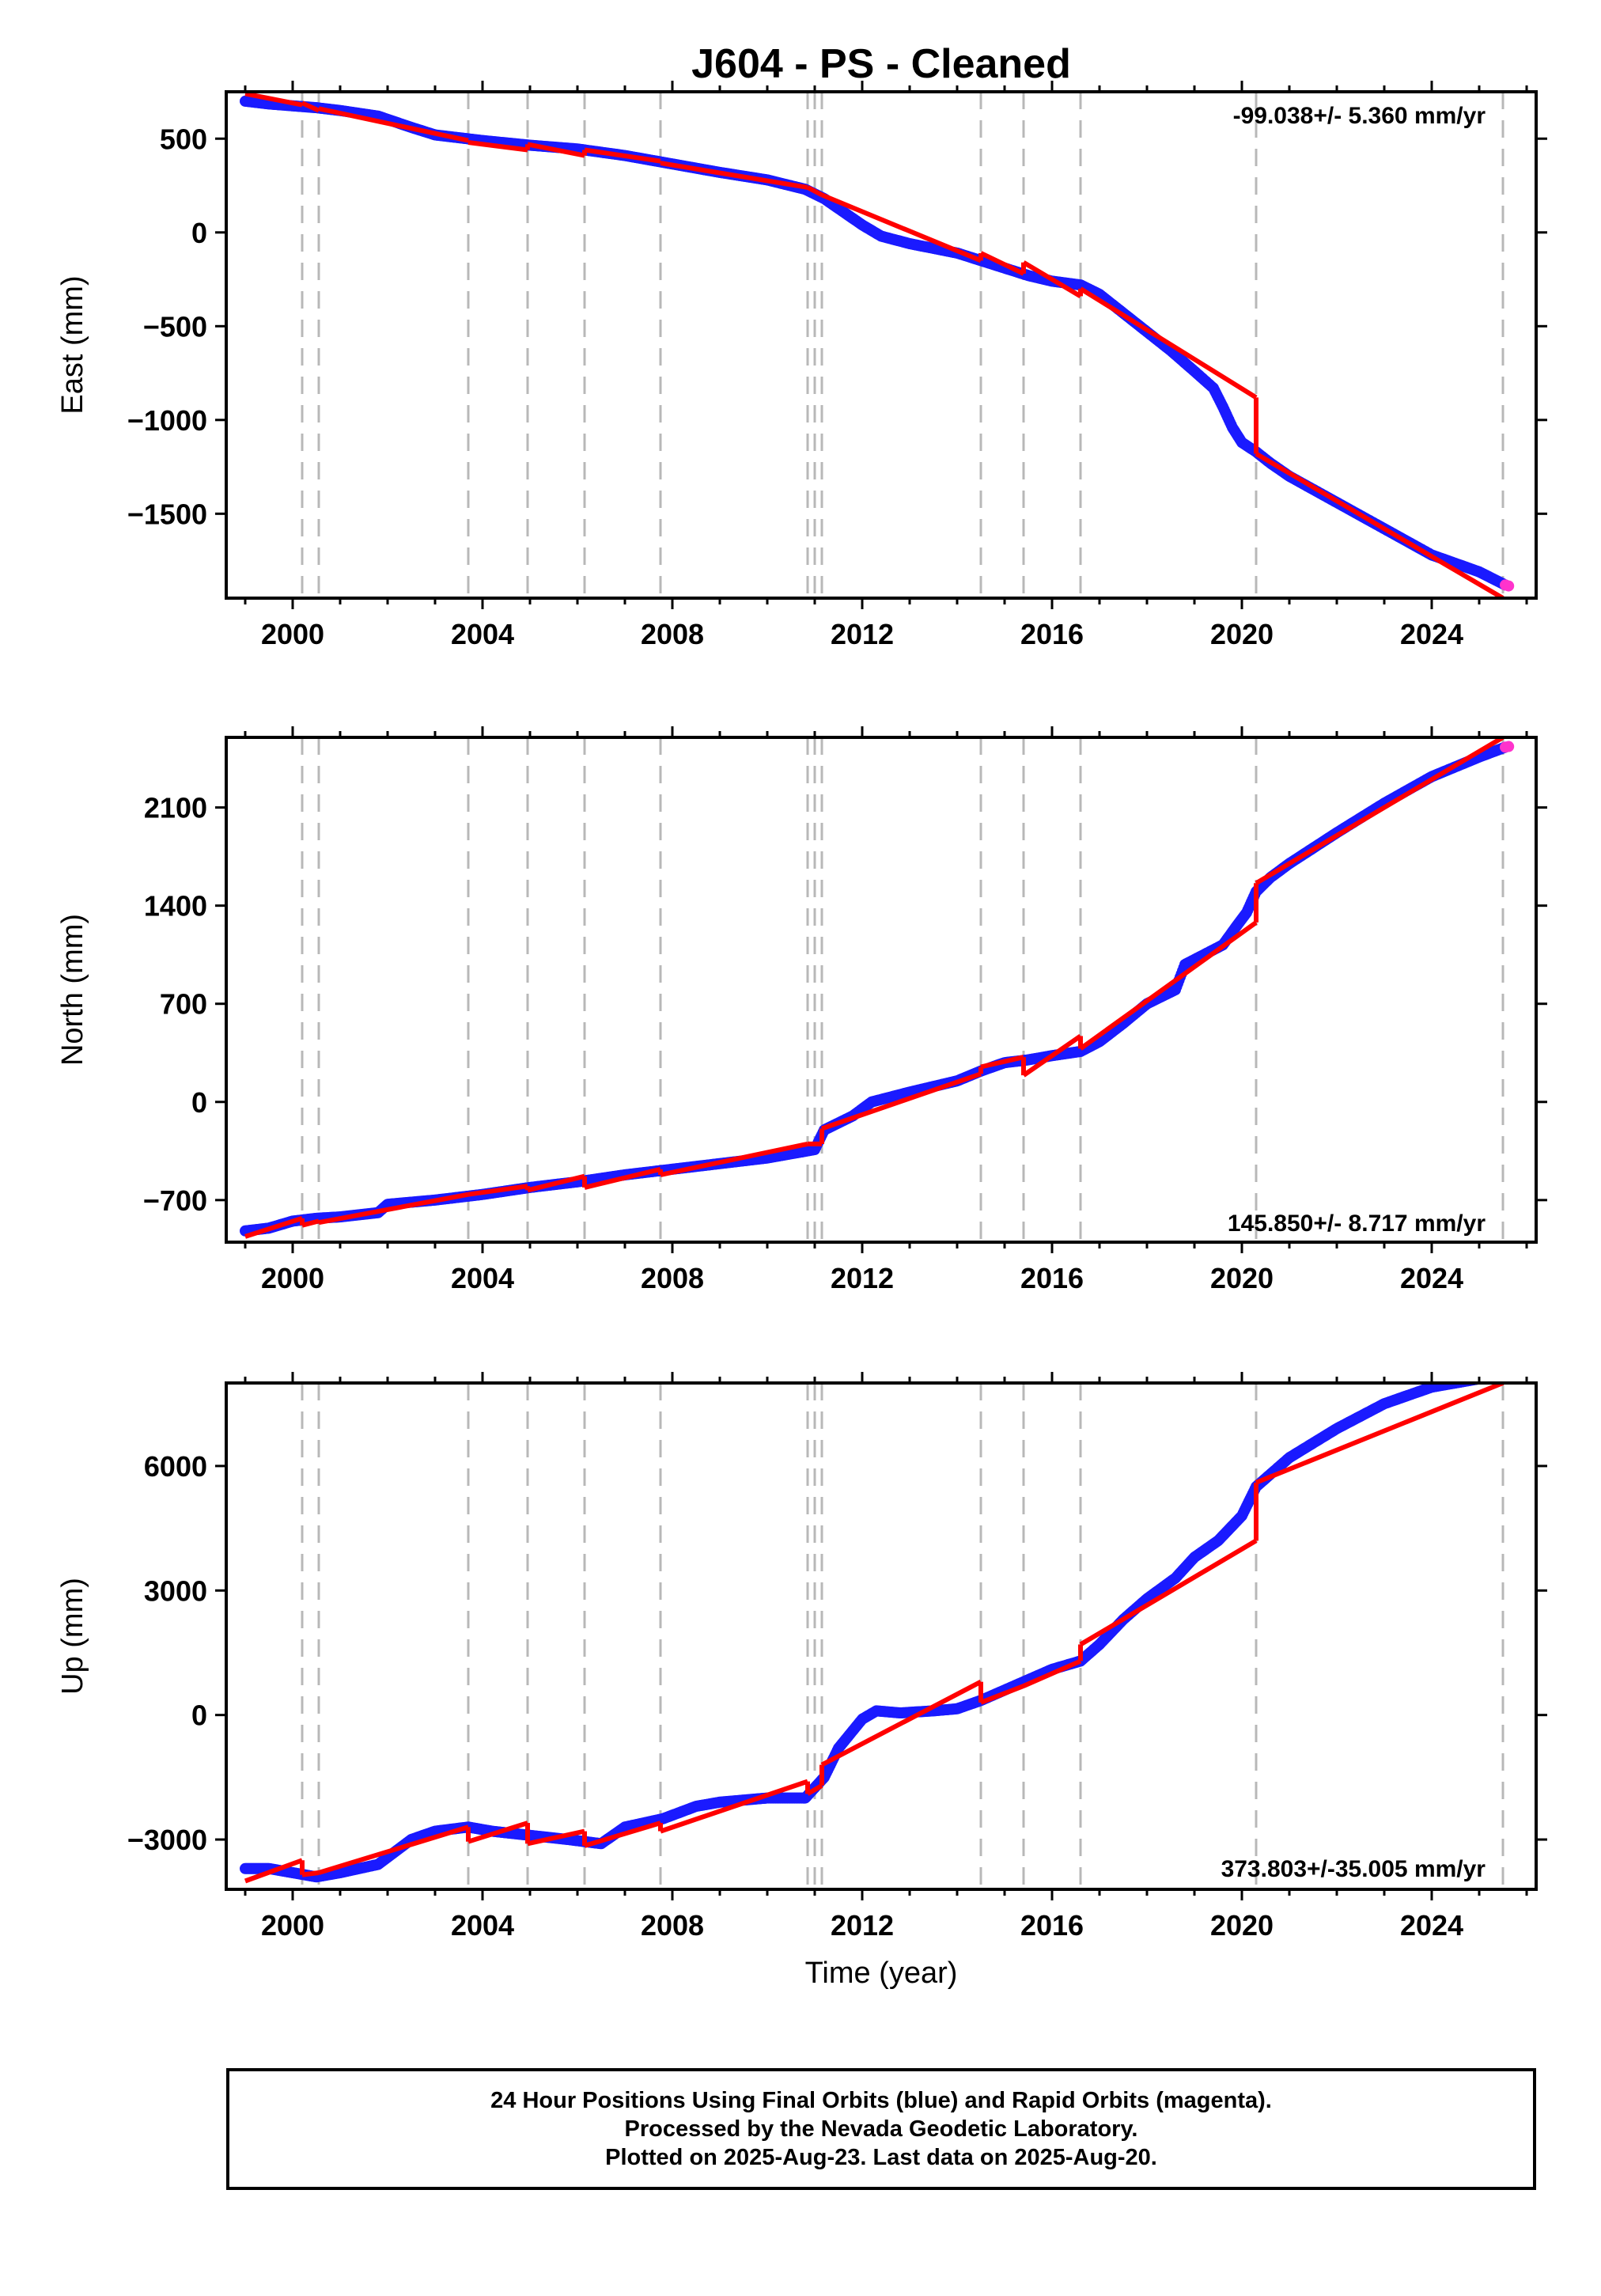 The width and height of the screenshot is (1601, 2296). I want to click on x-axis-label: Time (year), so click(882, 1973).